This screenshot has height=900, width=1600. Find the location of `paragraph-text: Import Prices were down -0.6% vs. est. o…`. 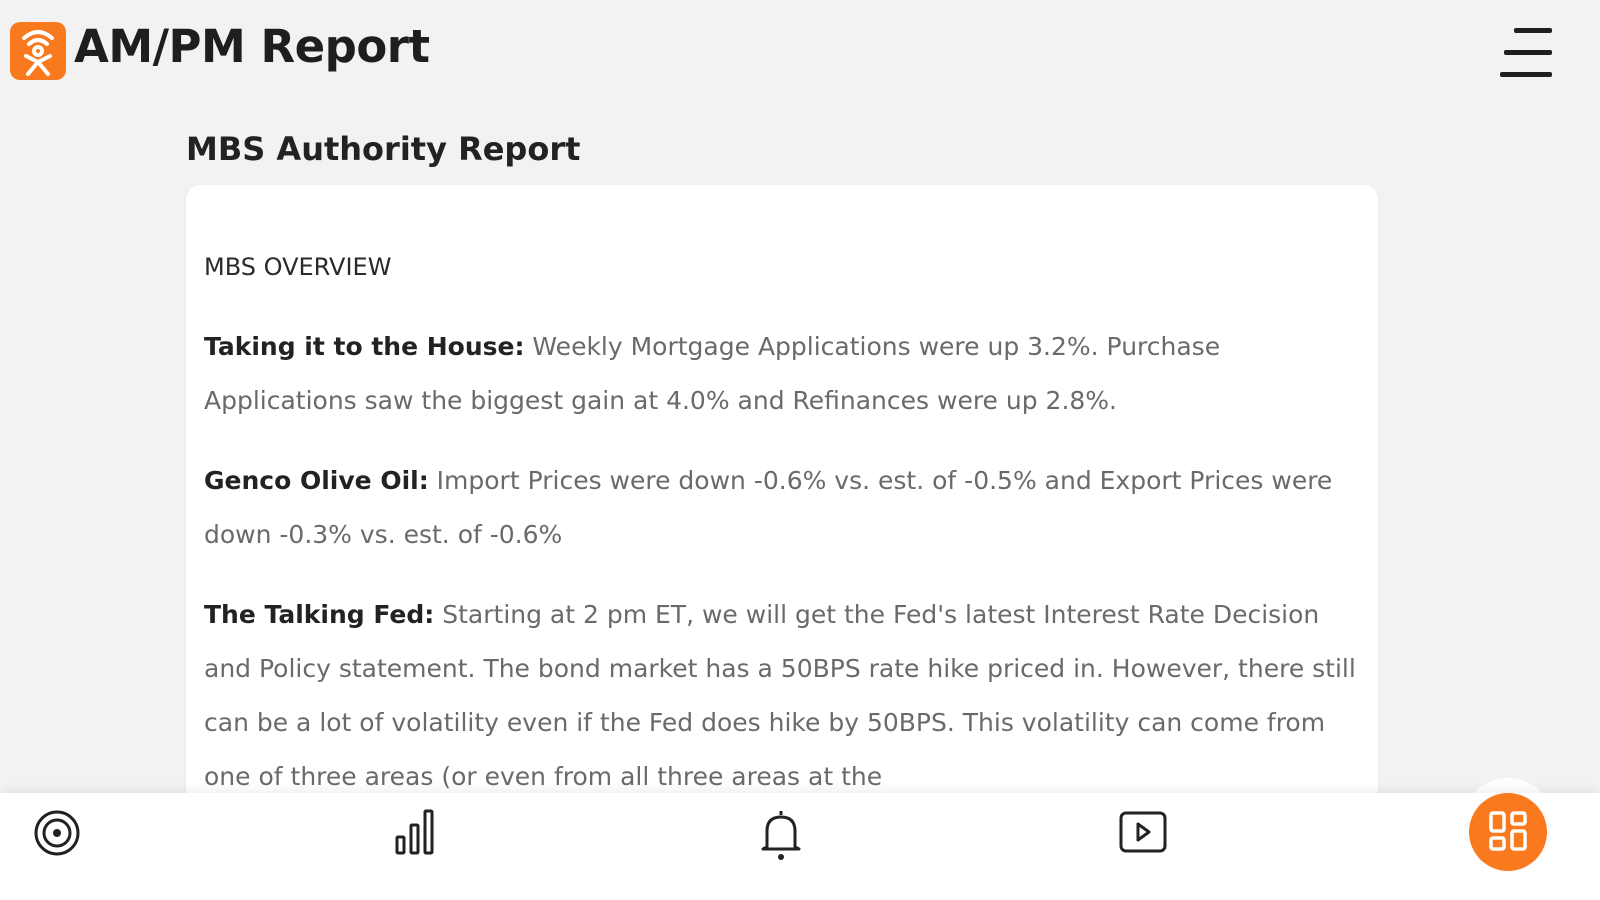

paragraph-text: Import Prices were down -0.6% vs. est. o… is located at coordinates (768, 507).